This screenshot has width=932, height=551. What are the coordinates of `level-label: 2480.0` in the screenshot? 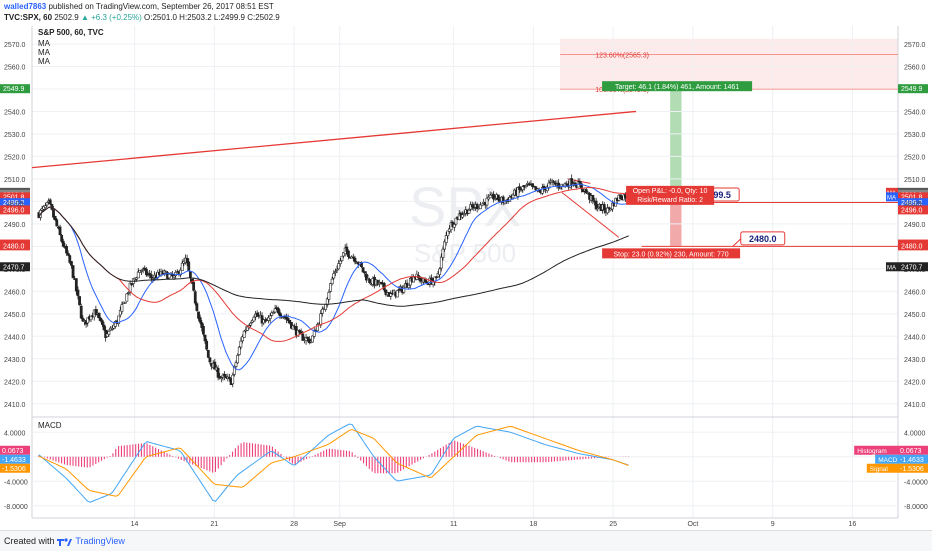 It's located at (763, 239).